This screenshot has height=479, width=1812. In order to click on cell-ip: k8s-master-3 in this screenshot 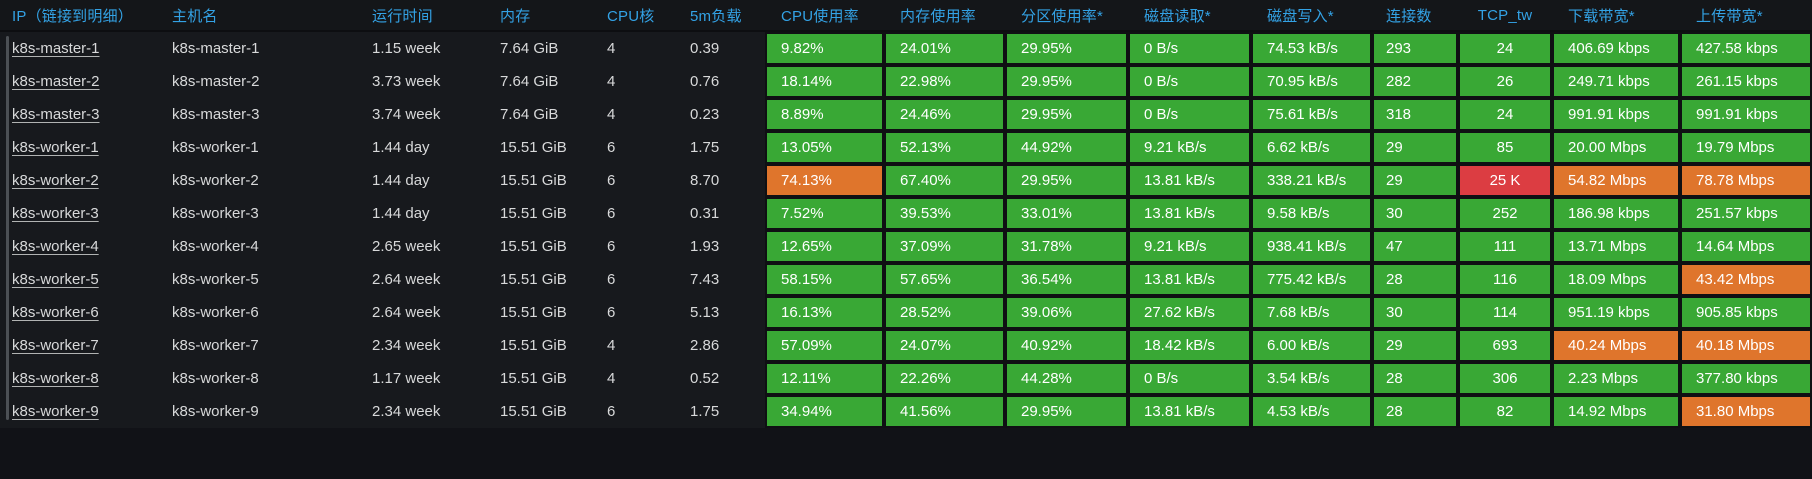, I will do `click(80, 114)`.